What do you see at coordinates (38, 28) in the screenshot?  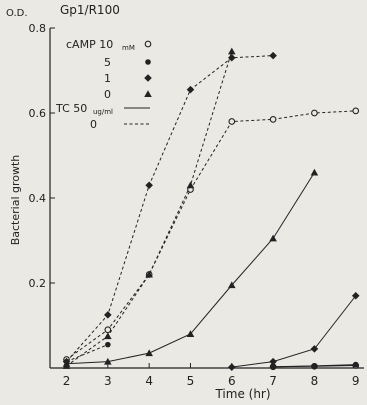 I see `y-tick-label: 0.8` at bounding box center [38, 28].